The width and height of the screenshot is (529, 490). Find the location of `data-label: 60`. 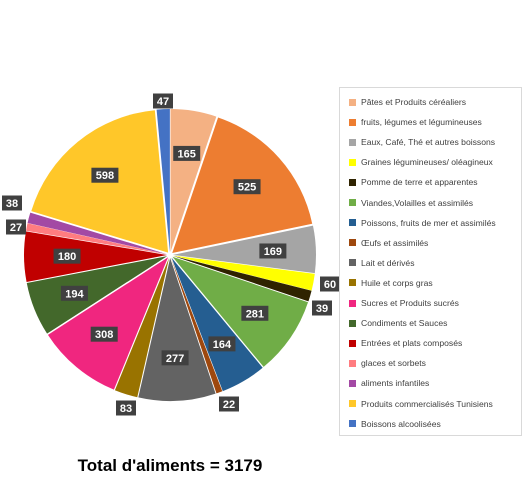

data-label: 60 is located at coordinates (330, 284).